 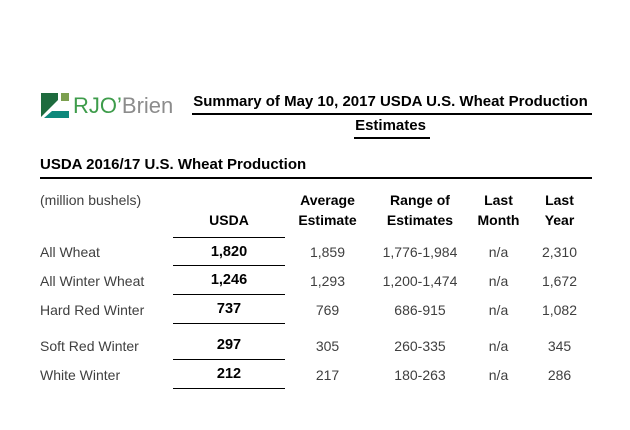 What do you see at coordinates (229, 220) in the screenshot?
I see `column-header-usda: USDA` at bounding box center [229, 220].